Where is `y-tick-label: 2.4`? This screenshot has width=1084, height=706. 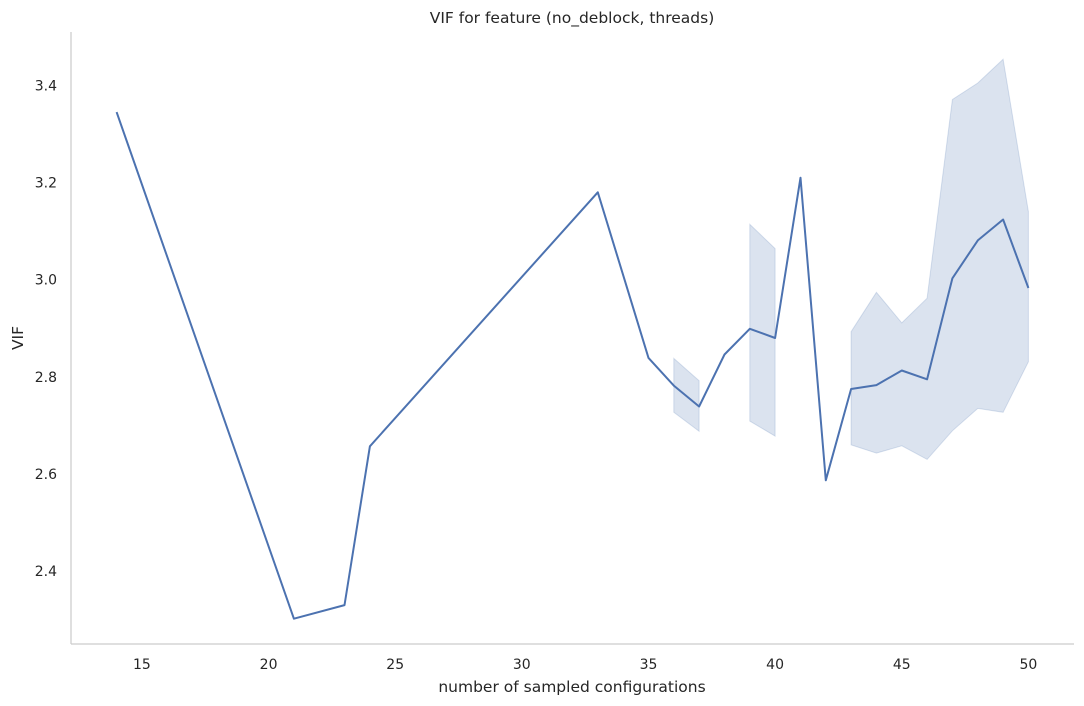 y-tick-label: 2.4 is located at coordinates (46, 572).